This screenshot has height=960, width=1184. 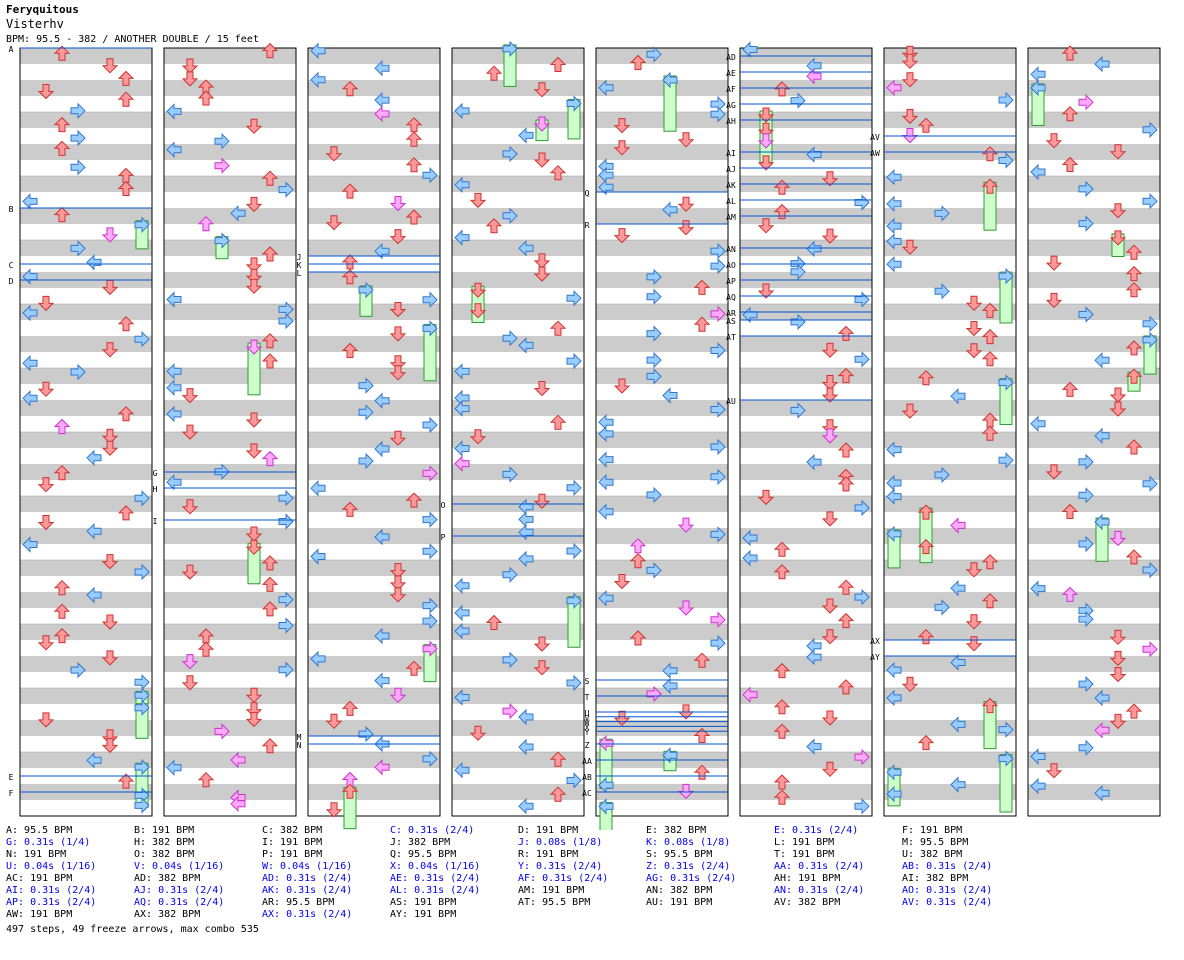 What do you see at coordinates (292, 854) in the screenshot?
I see `legend-entry: P: 191 BPM` at bounding box center [292, 854].